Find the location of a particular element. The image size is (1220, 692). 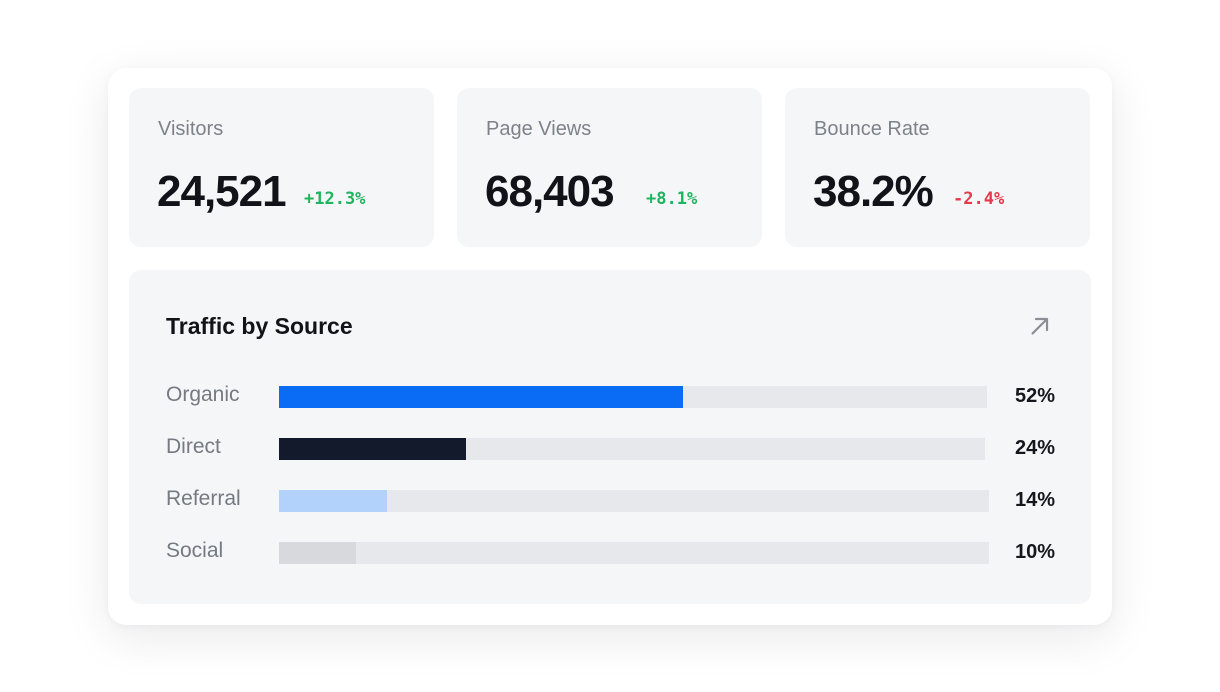

stat-value: 24,521 is located at coordinates (222, 191).